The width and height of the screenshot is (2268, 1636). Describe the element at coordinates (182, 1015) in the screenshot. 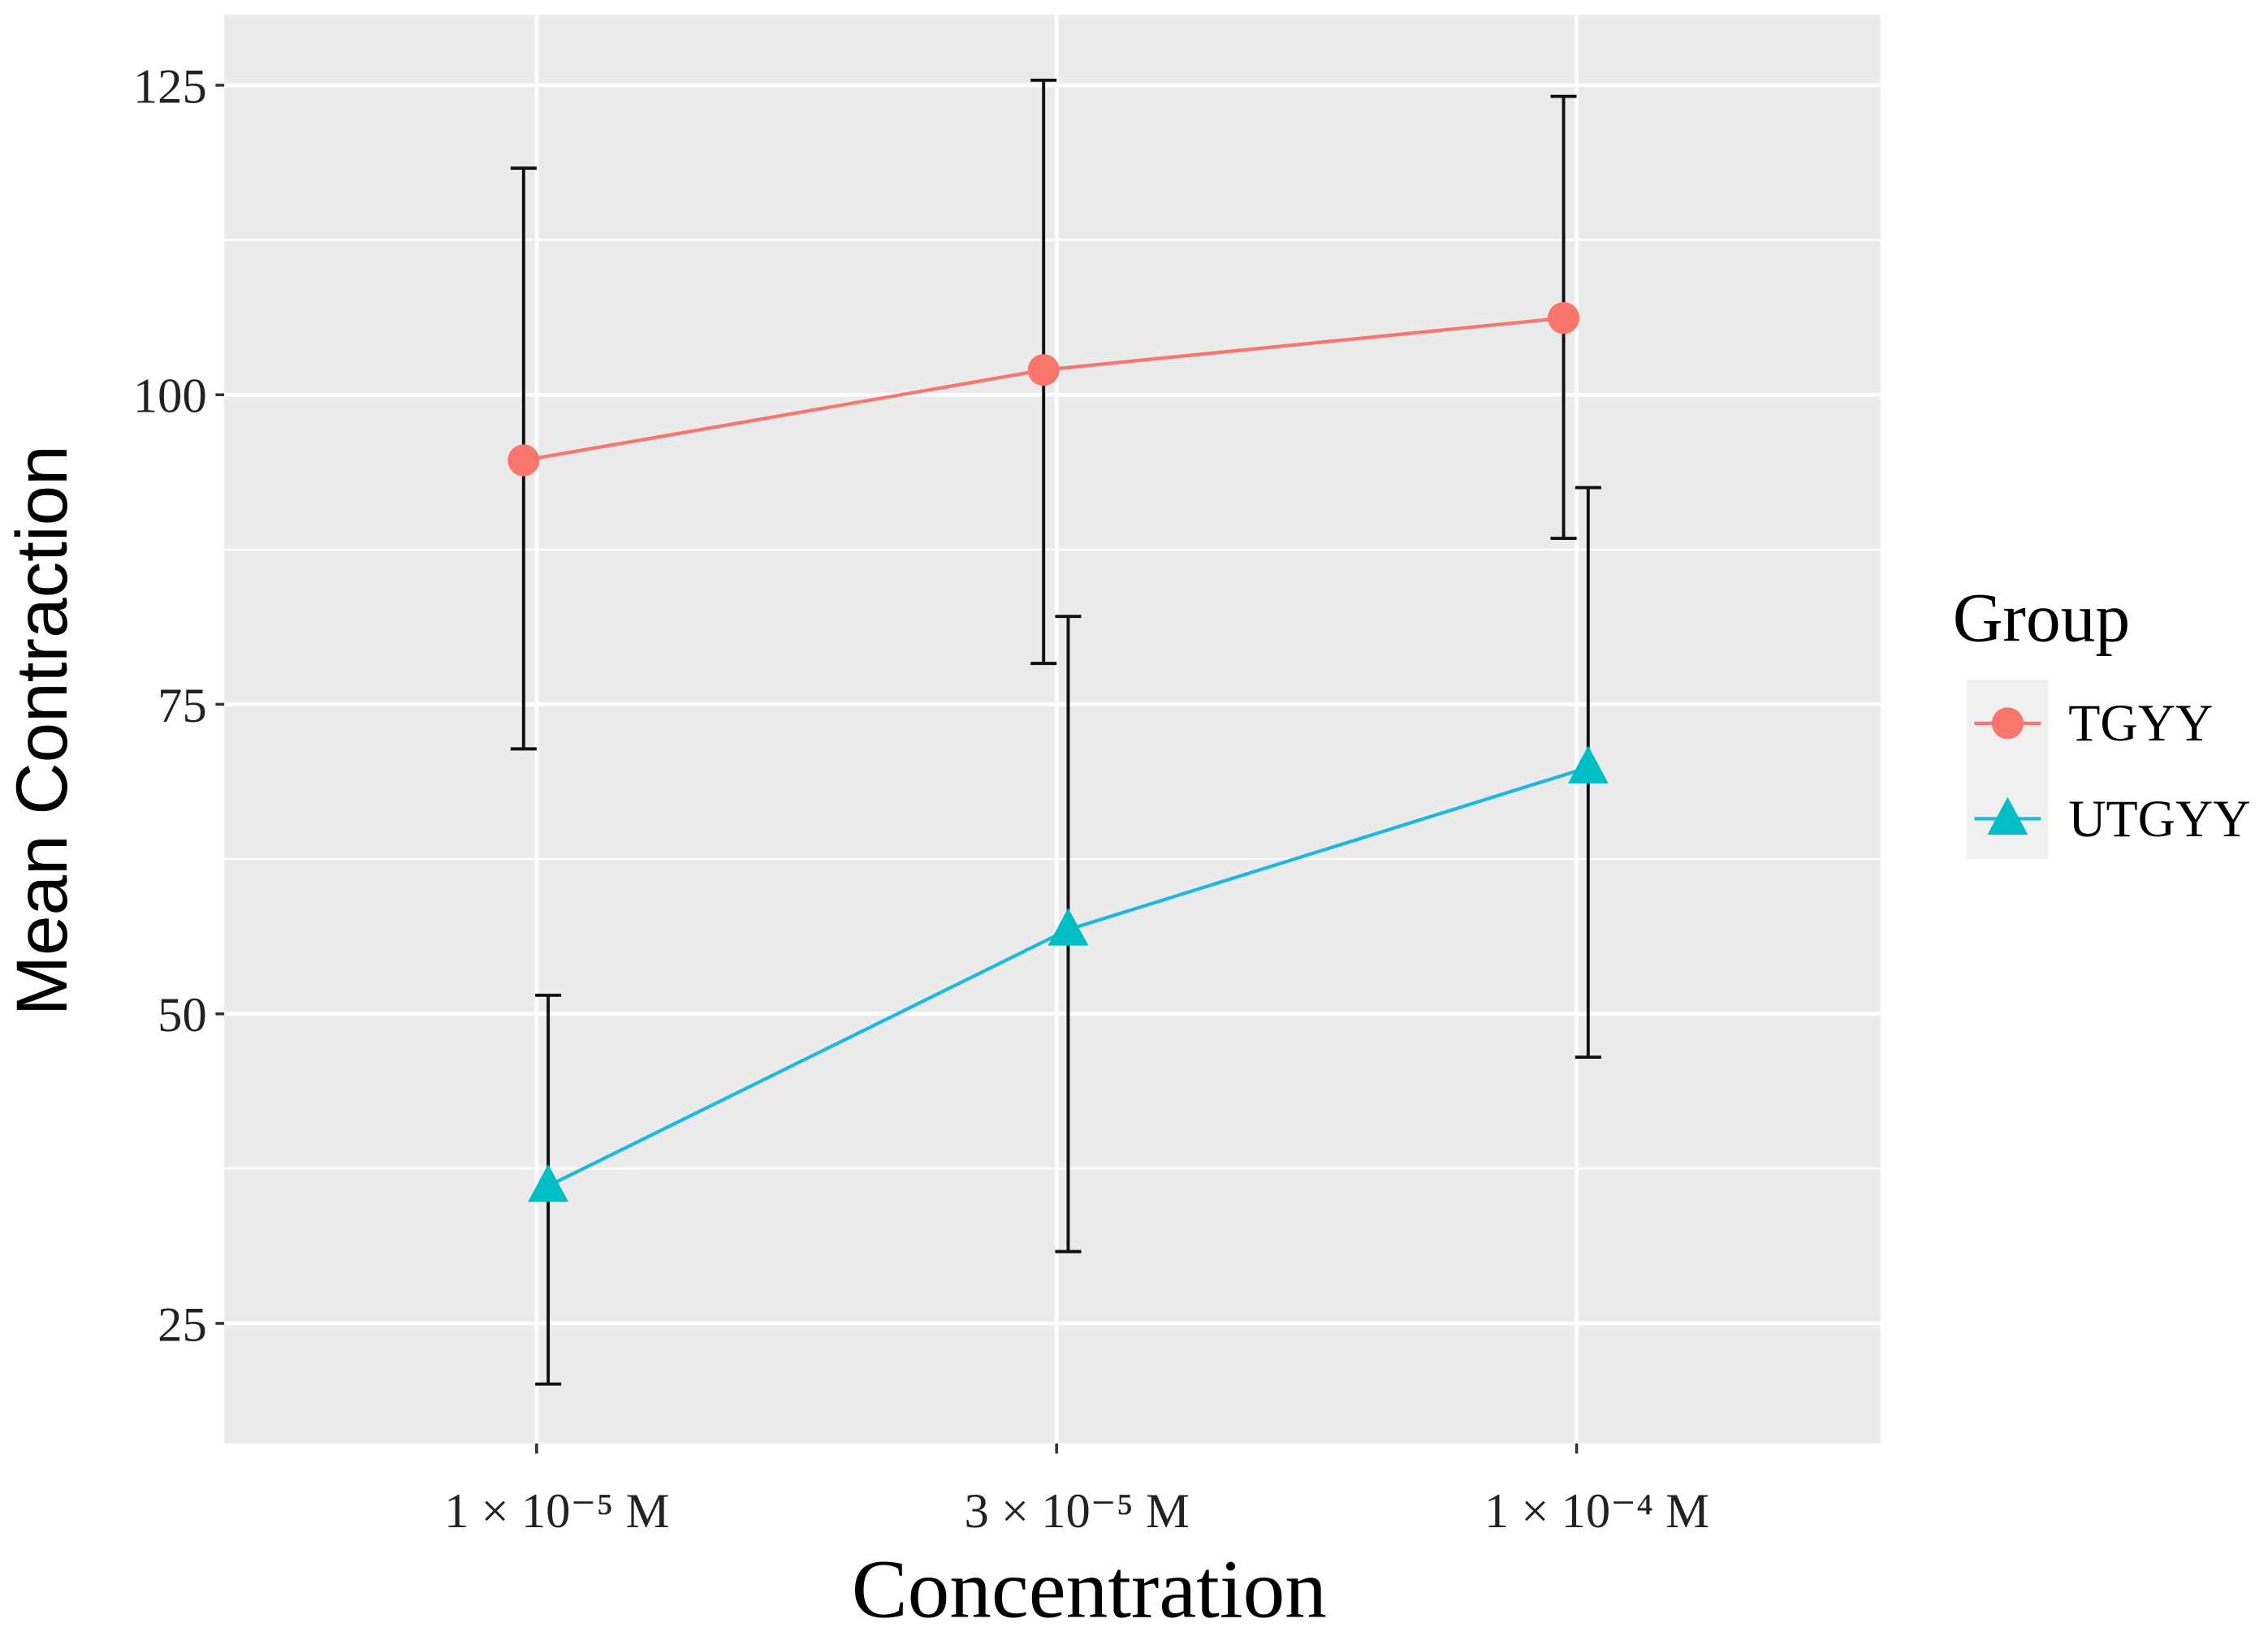

I see `y-tick-label: 50` at that location.